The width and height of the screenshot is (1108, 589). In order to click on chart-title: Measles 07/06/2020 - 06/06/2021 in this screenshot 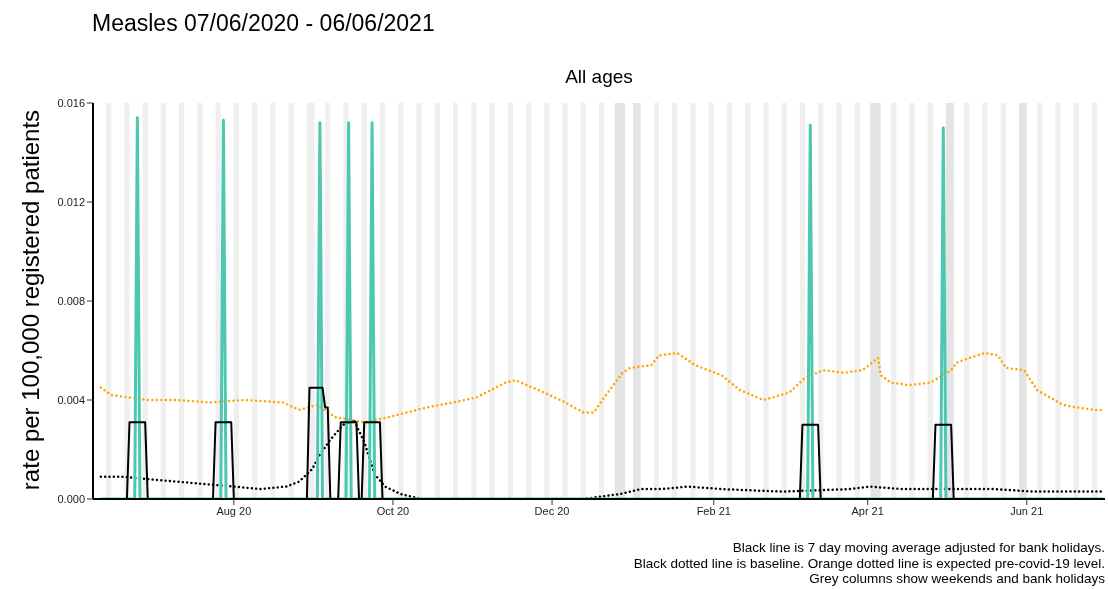, I will do `click(263, 23)`.